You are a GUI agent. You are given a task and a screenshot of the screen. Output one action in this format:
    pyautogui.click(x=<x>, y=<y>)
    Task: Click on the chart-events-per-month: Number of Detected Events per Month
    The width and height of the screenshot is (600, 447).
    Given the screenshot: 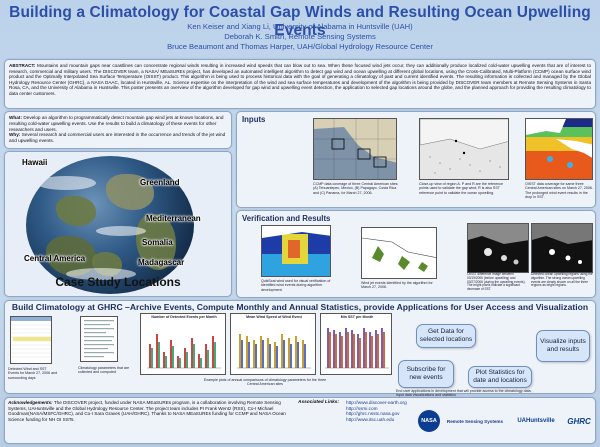 What is the action you would take?
    pyautogui.click(x=183, y=344)
    